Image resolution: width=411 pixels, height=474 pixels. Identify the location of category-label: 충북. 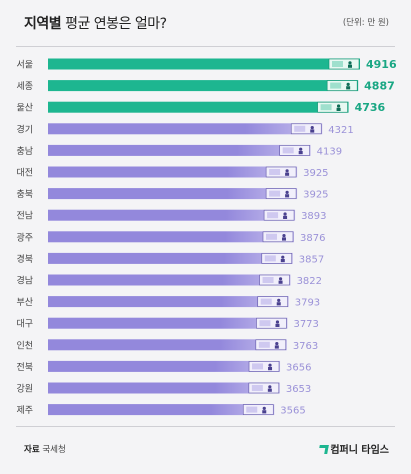
(24, 194).